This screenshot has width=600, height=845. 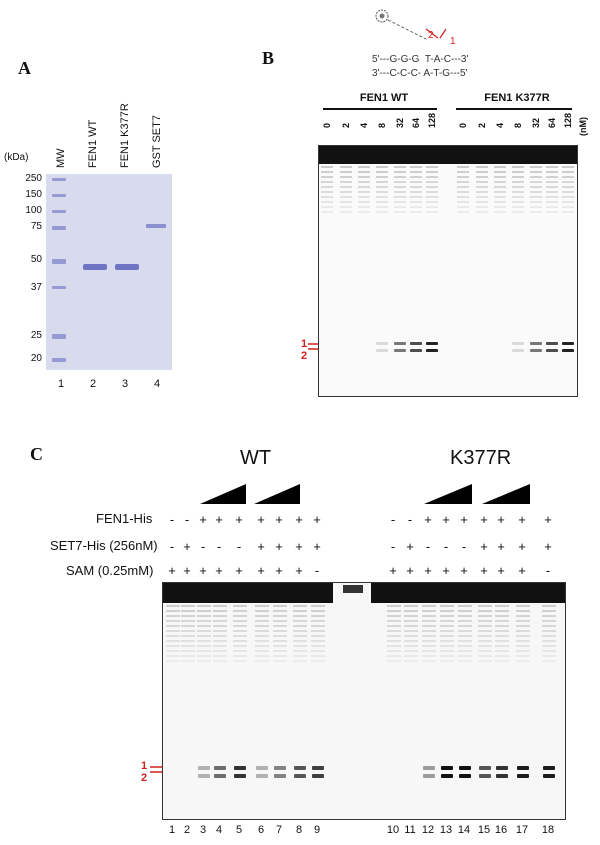 What do you see at coordinates (453, 41) in the screenshot?
I see `cleavage-mark-1: 1` at bounding box center [453, 41].